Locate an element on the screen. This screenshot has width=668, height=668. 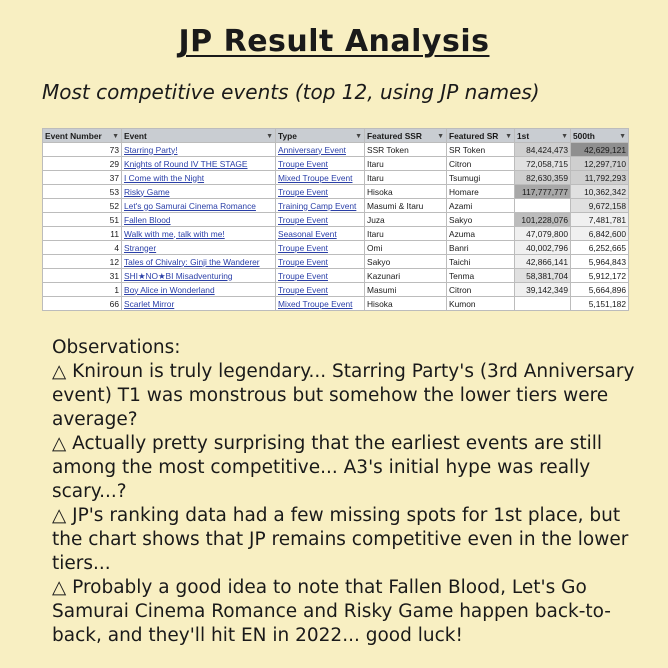
cell-featured-sr: Citron is located at coordinates (480, 163).